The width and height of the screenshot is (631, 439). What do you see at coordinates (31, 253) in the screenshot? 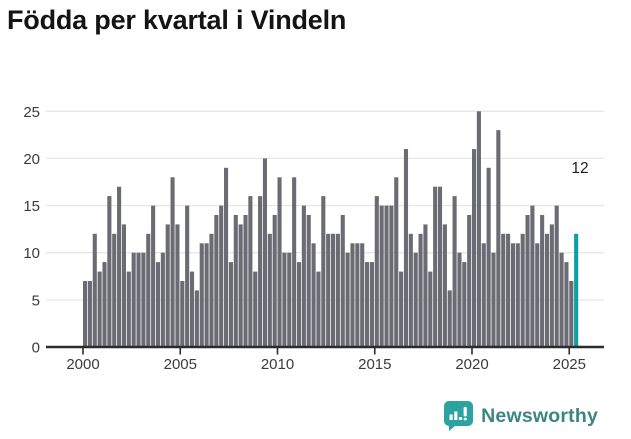
I see `y-tick-label: 10` at bounding box center [31, 253].